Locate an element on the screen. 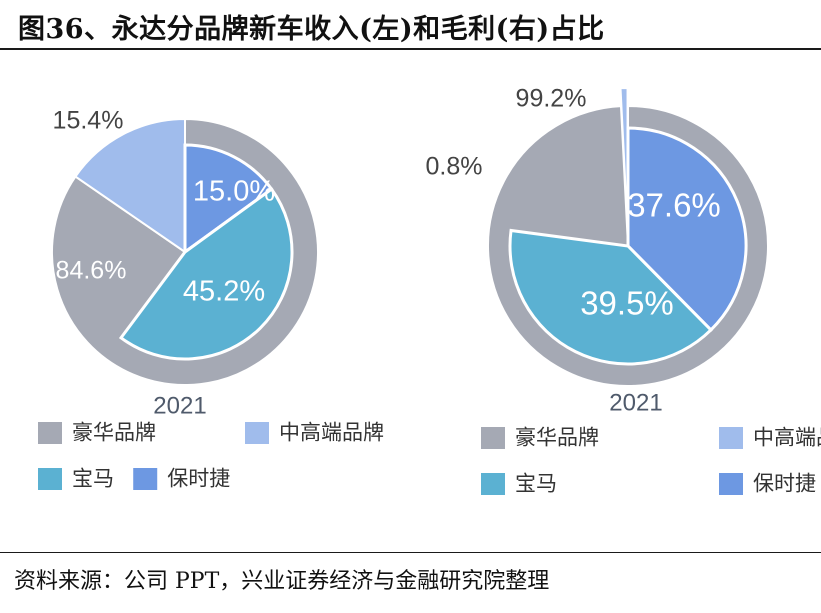 The height and width of the screenshot is (613, 821). data-label-mid-high: 0.8% is located at coordinates (454, 167).